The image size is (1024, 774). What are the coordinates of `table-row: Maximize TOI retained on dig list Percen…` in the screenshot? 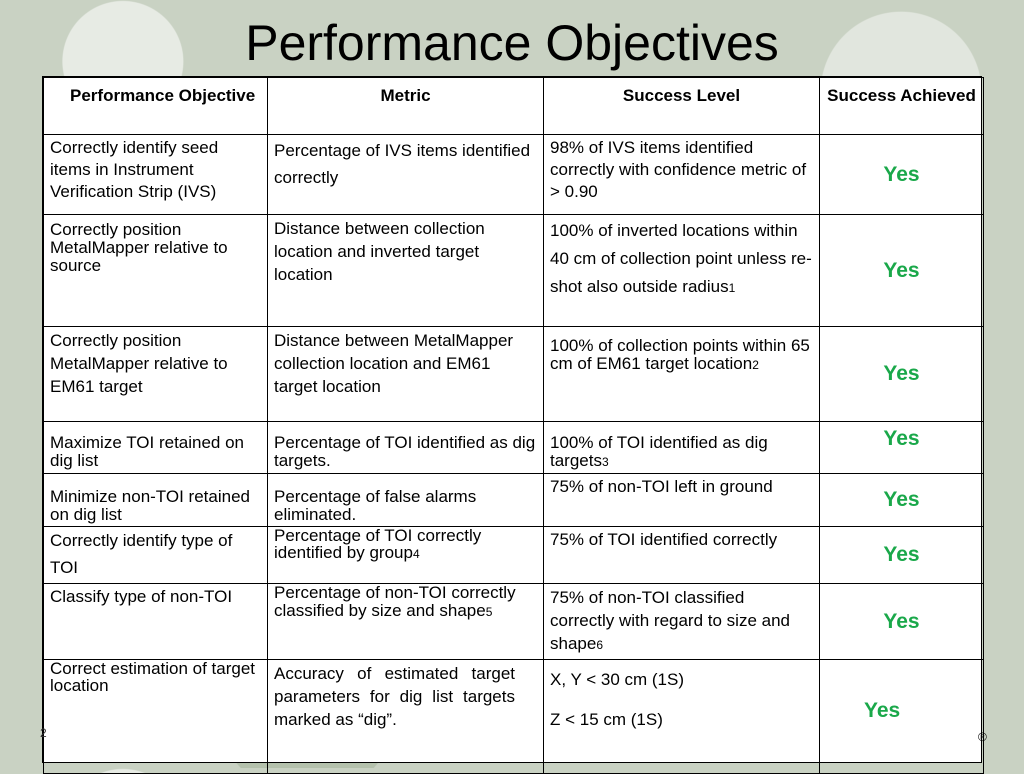 It's located at (513, 447).